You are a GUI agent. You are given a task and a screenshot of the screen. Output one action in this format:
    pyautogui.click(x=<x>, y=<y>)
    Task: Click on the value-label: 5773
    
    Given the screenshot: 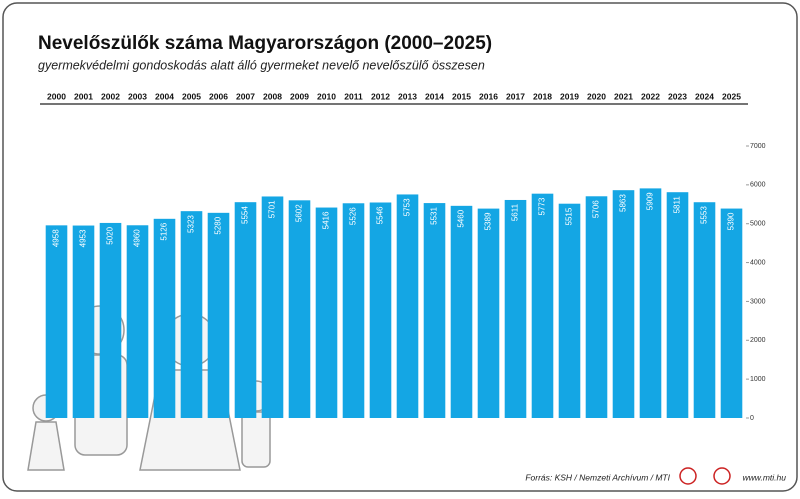 What is the action you would take?
    pyautogui.click(x=542, y=206)
    